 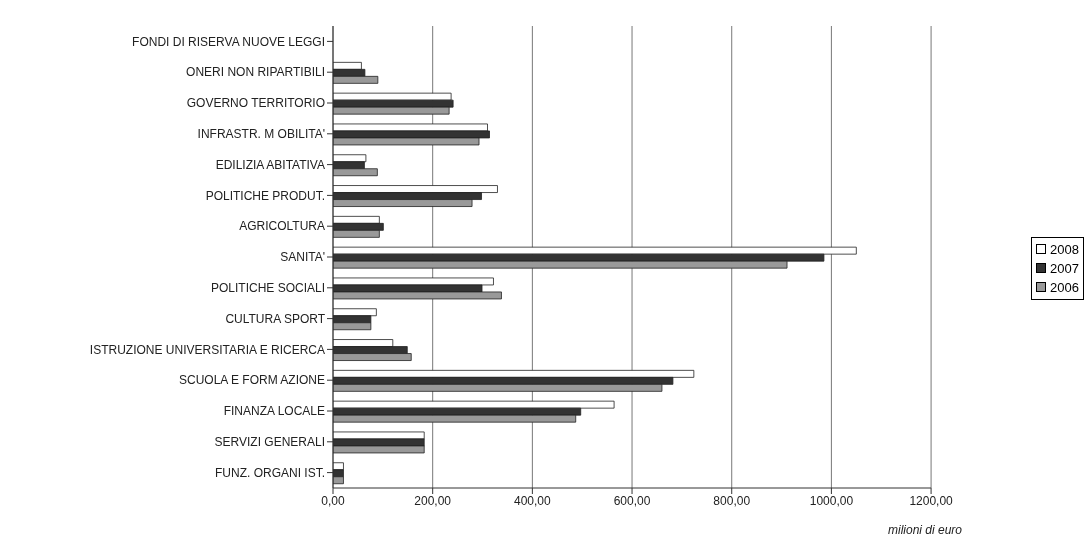 What do you see at coordinates (255, 72) in the screenshot?
I see `y-tick-label: ONERI NON RIPARTIBILI` at bounding box center [255, 72].